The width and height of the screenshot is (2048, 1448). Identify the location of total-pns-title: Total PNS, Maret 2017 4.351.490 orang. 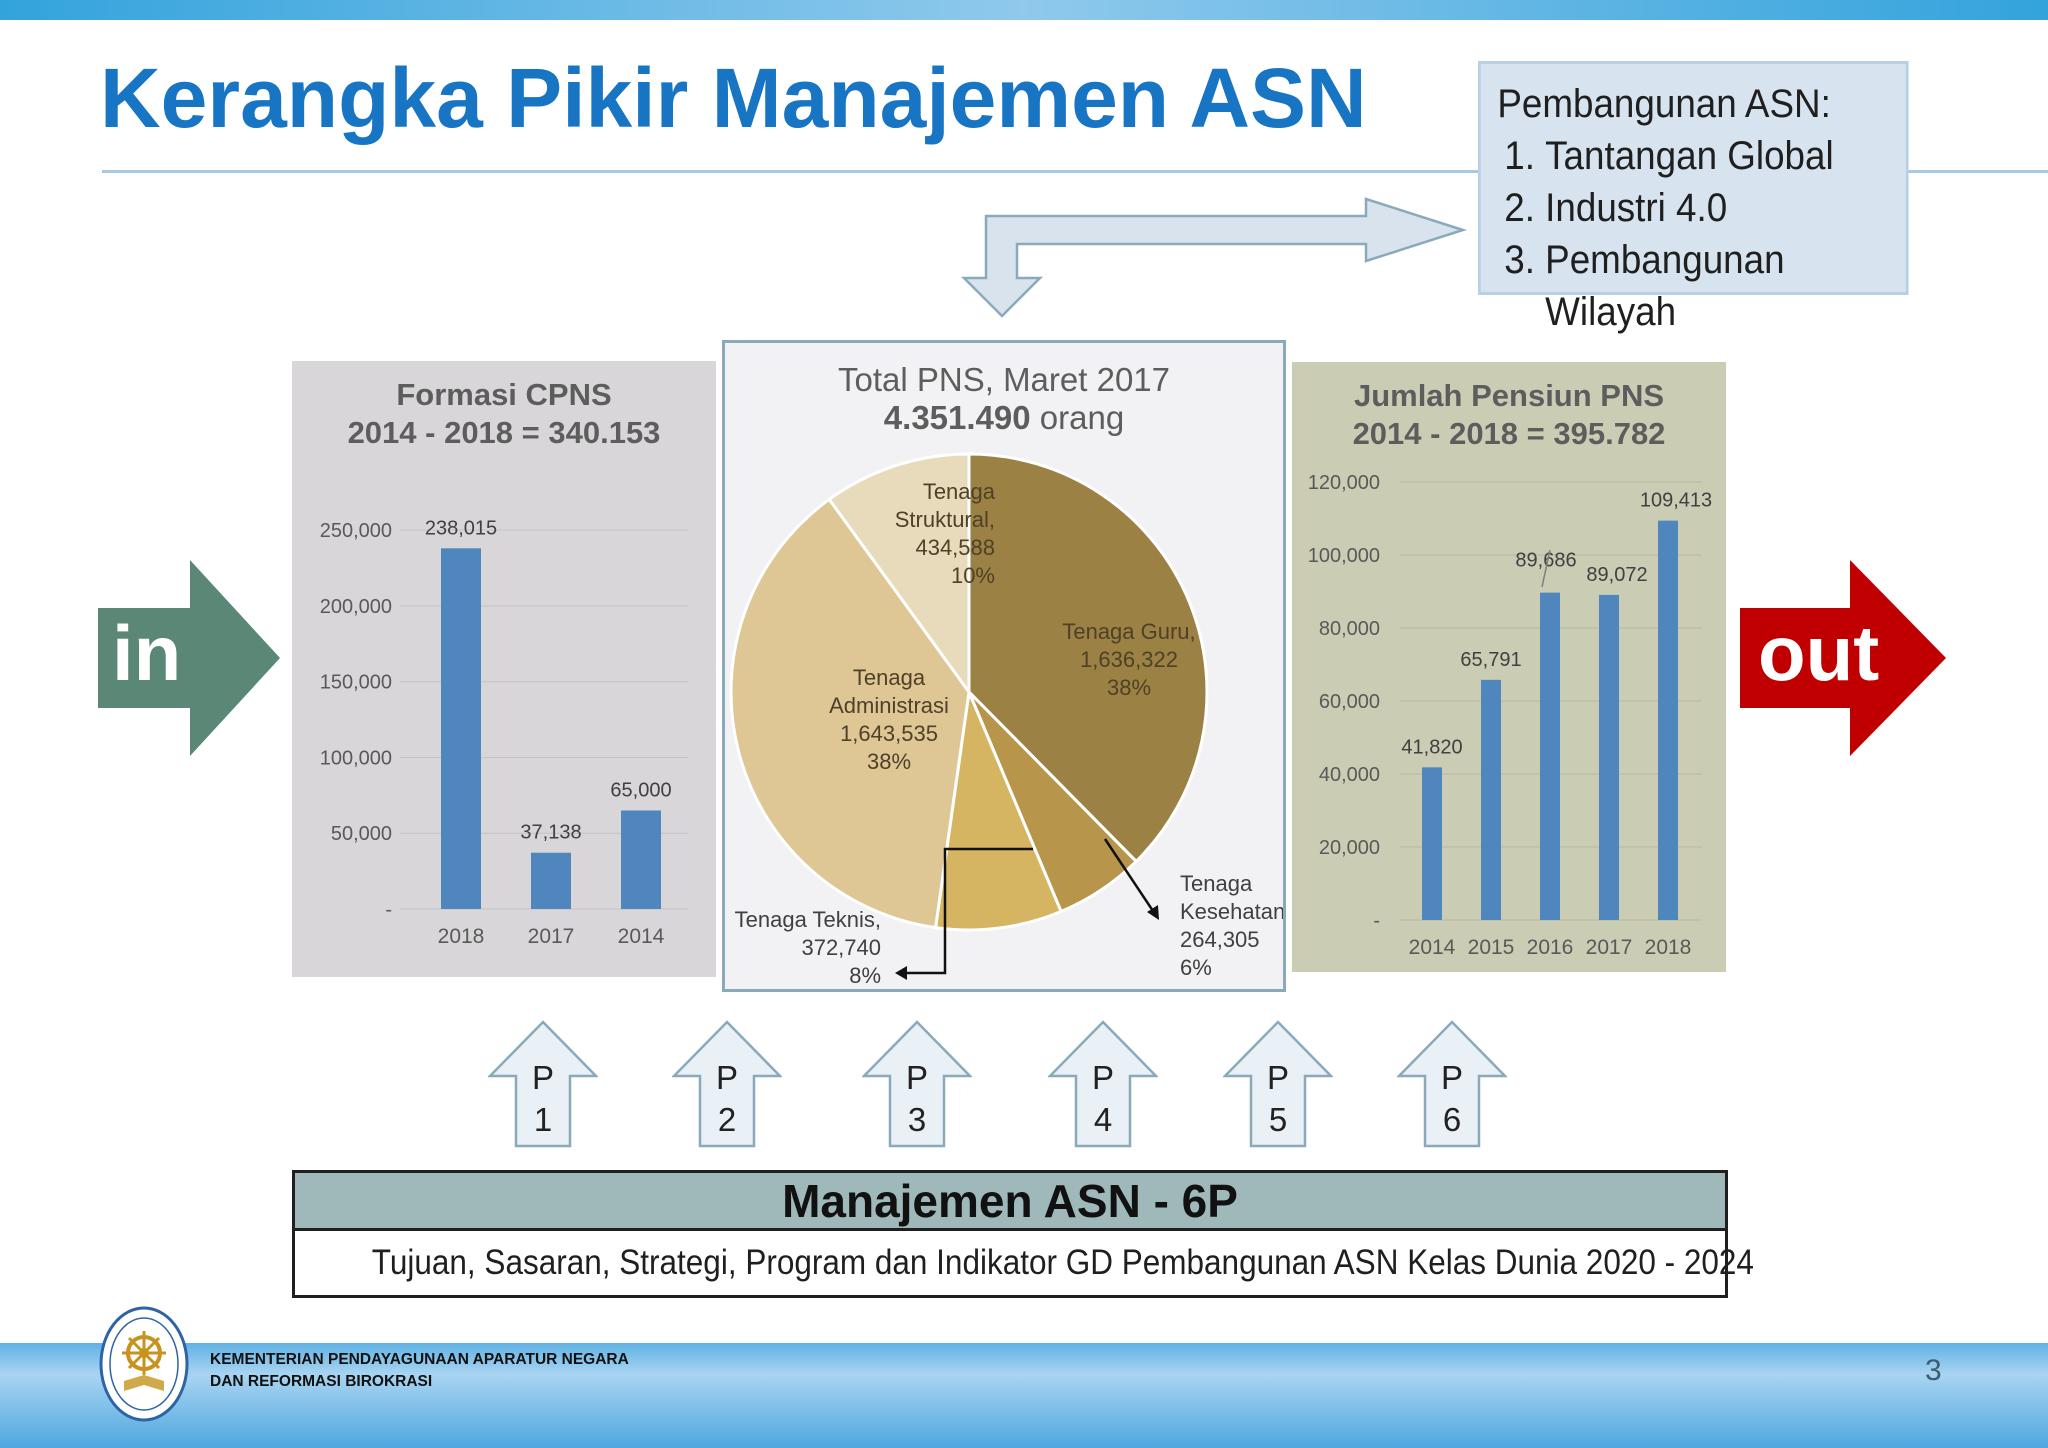
(1004, 399).